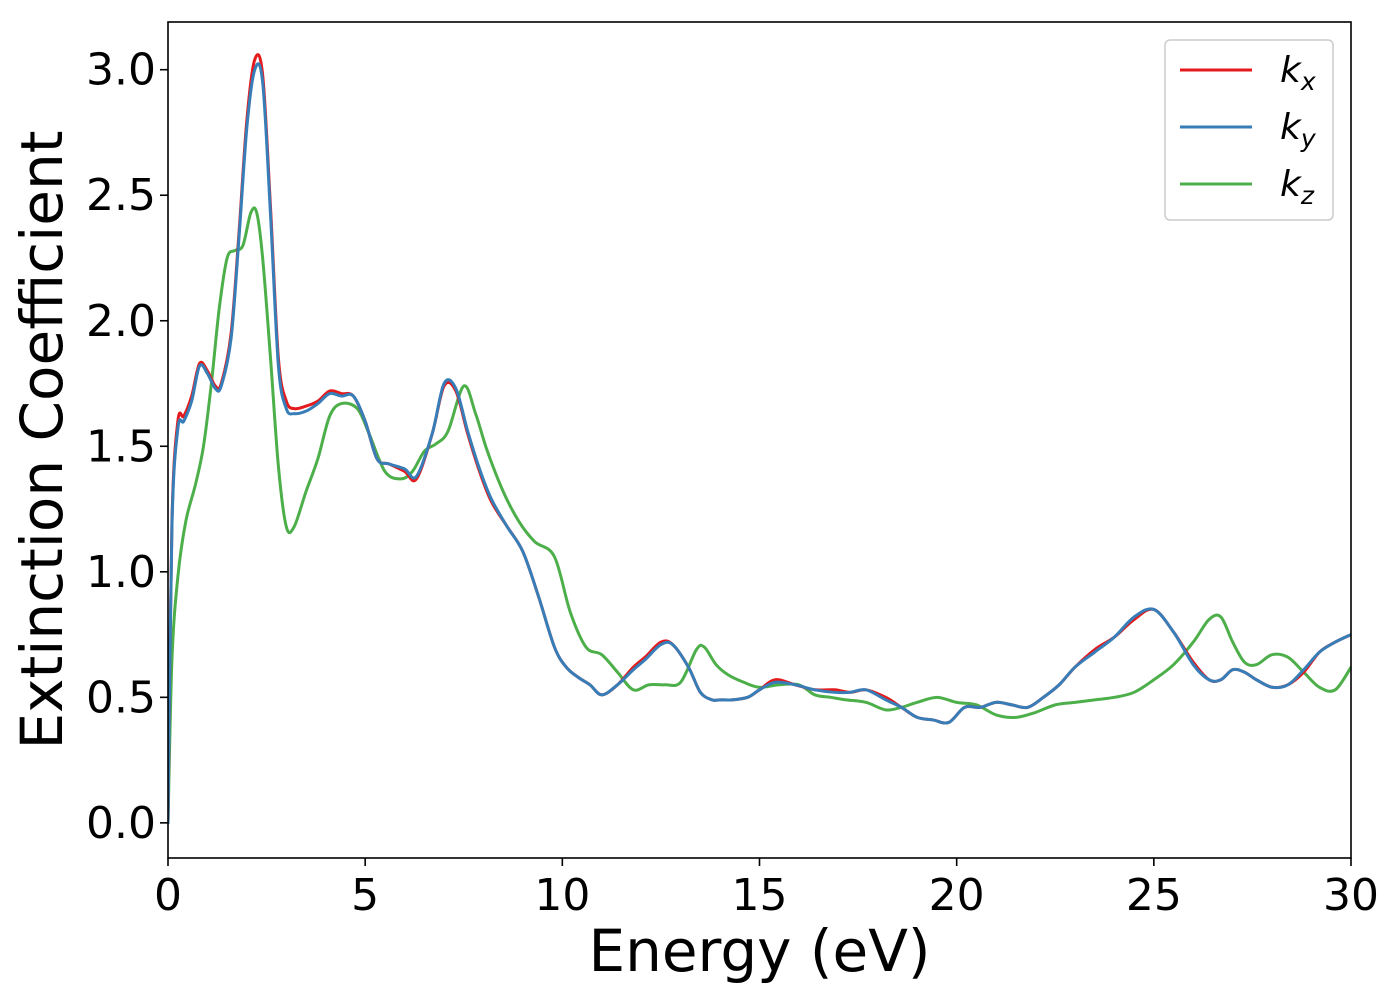 Image resolution: width=1400 pixels, height=1000 pixels. I want to click on y-tick-label: 1.5, so click(121, 446).